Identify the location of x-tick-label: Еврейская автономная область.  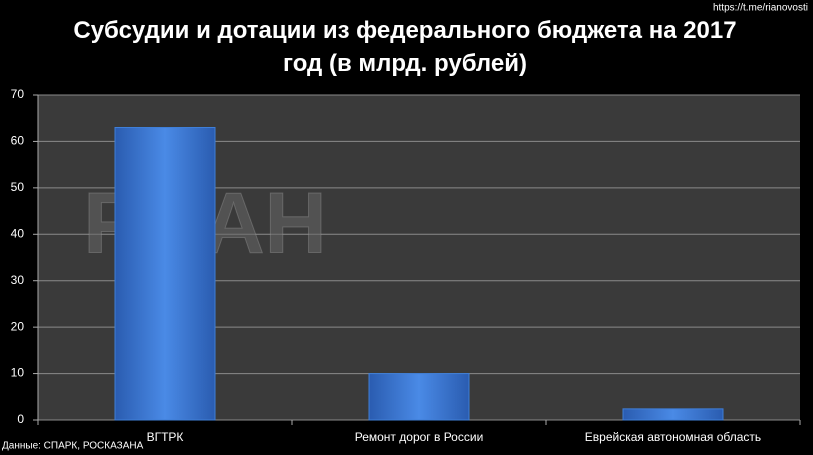
(673, 437).